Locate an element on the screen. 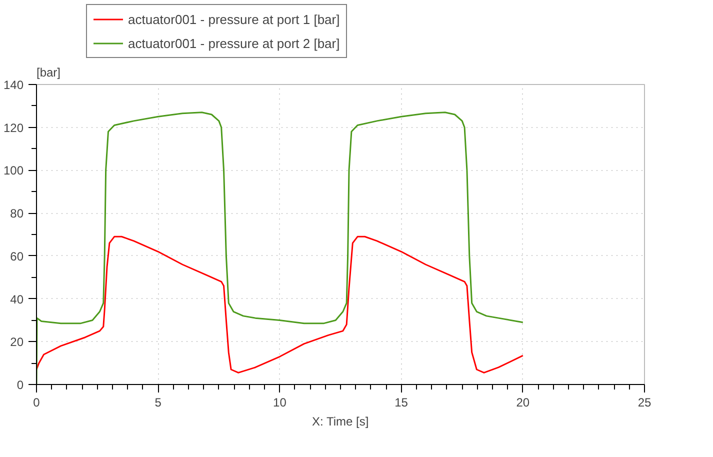 Image resolution: width=713 pixels, height=457 pixels. x-tick-label: 10 is located at coordinates (280, 403).